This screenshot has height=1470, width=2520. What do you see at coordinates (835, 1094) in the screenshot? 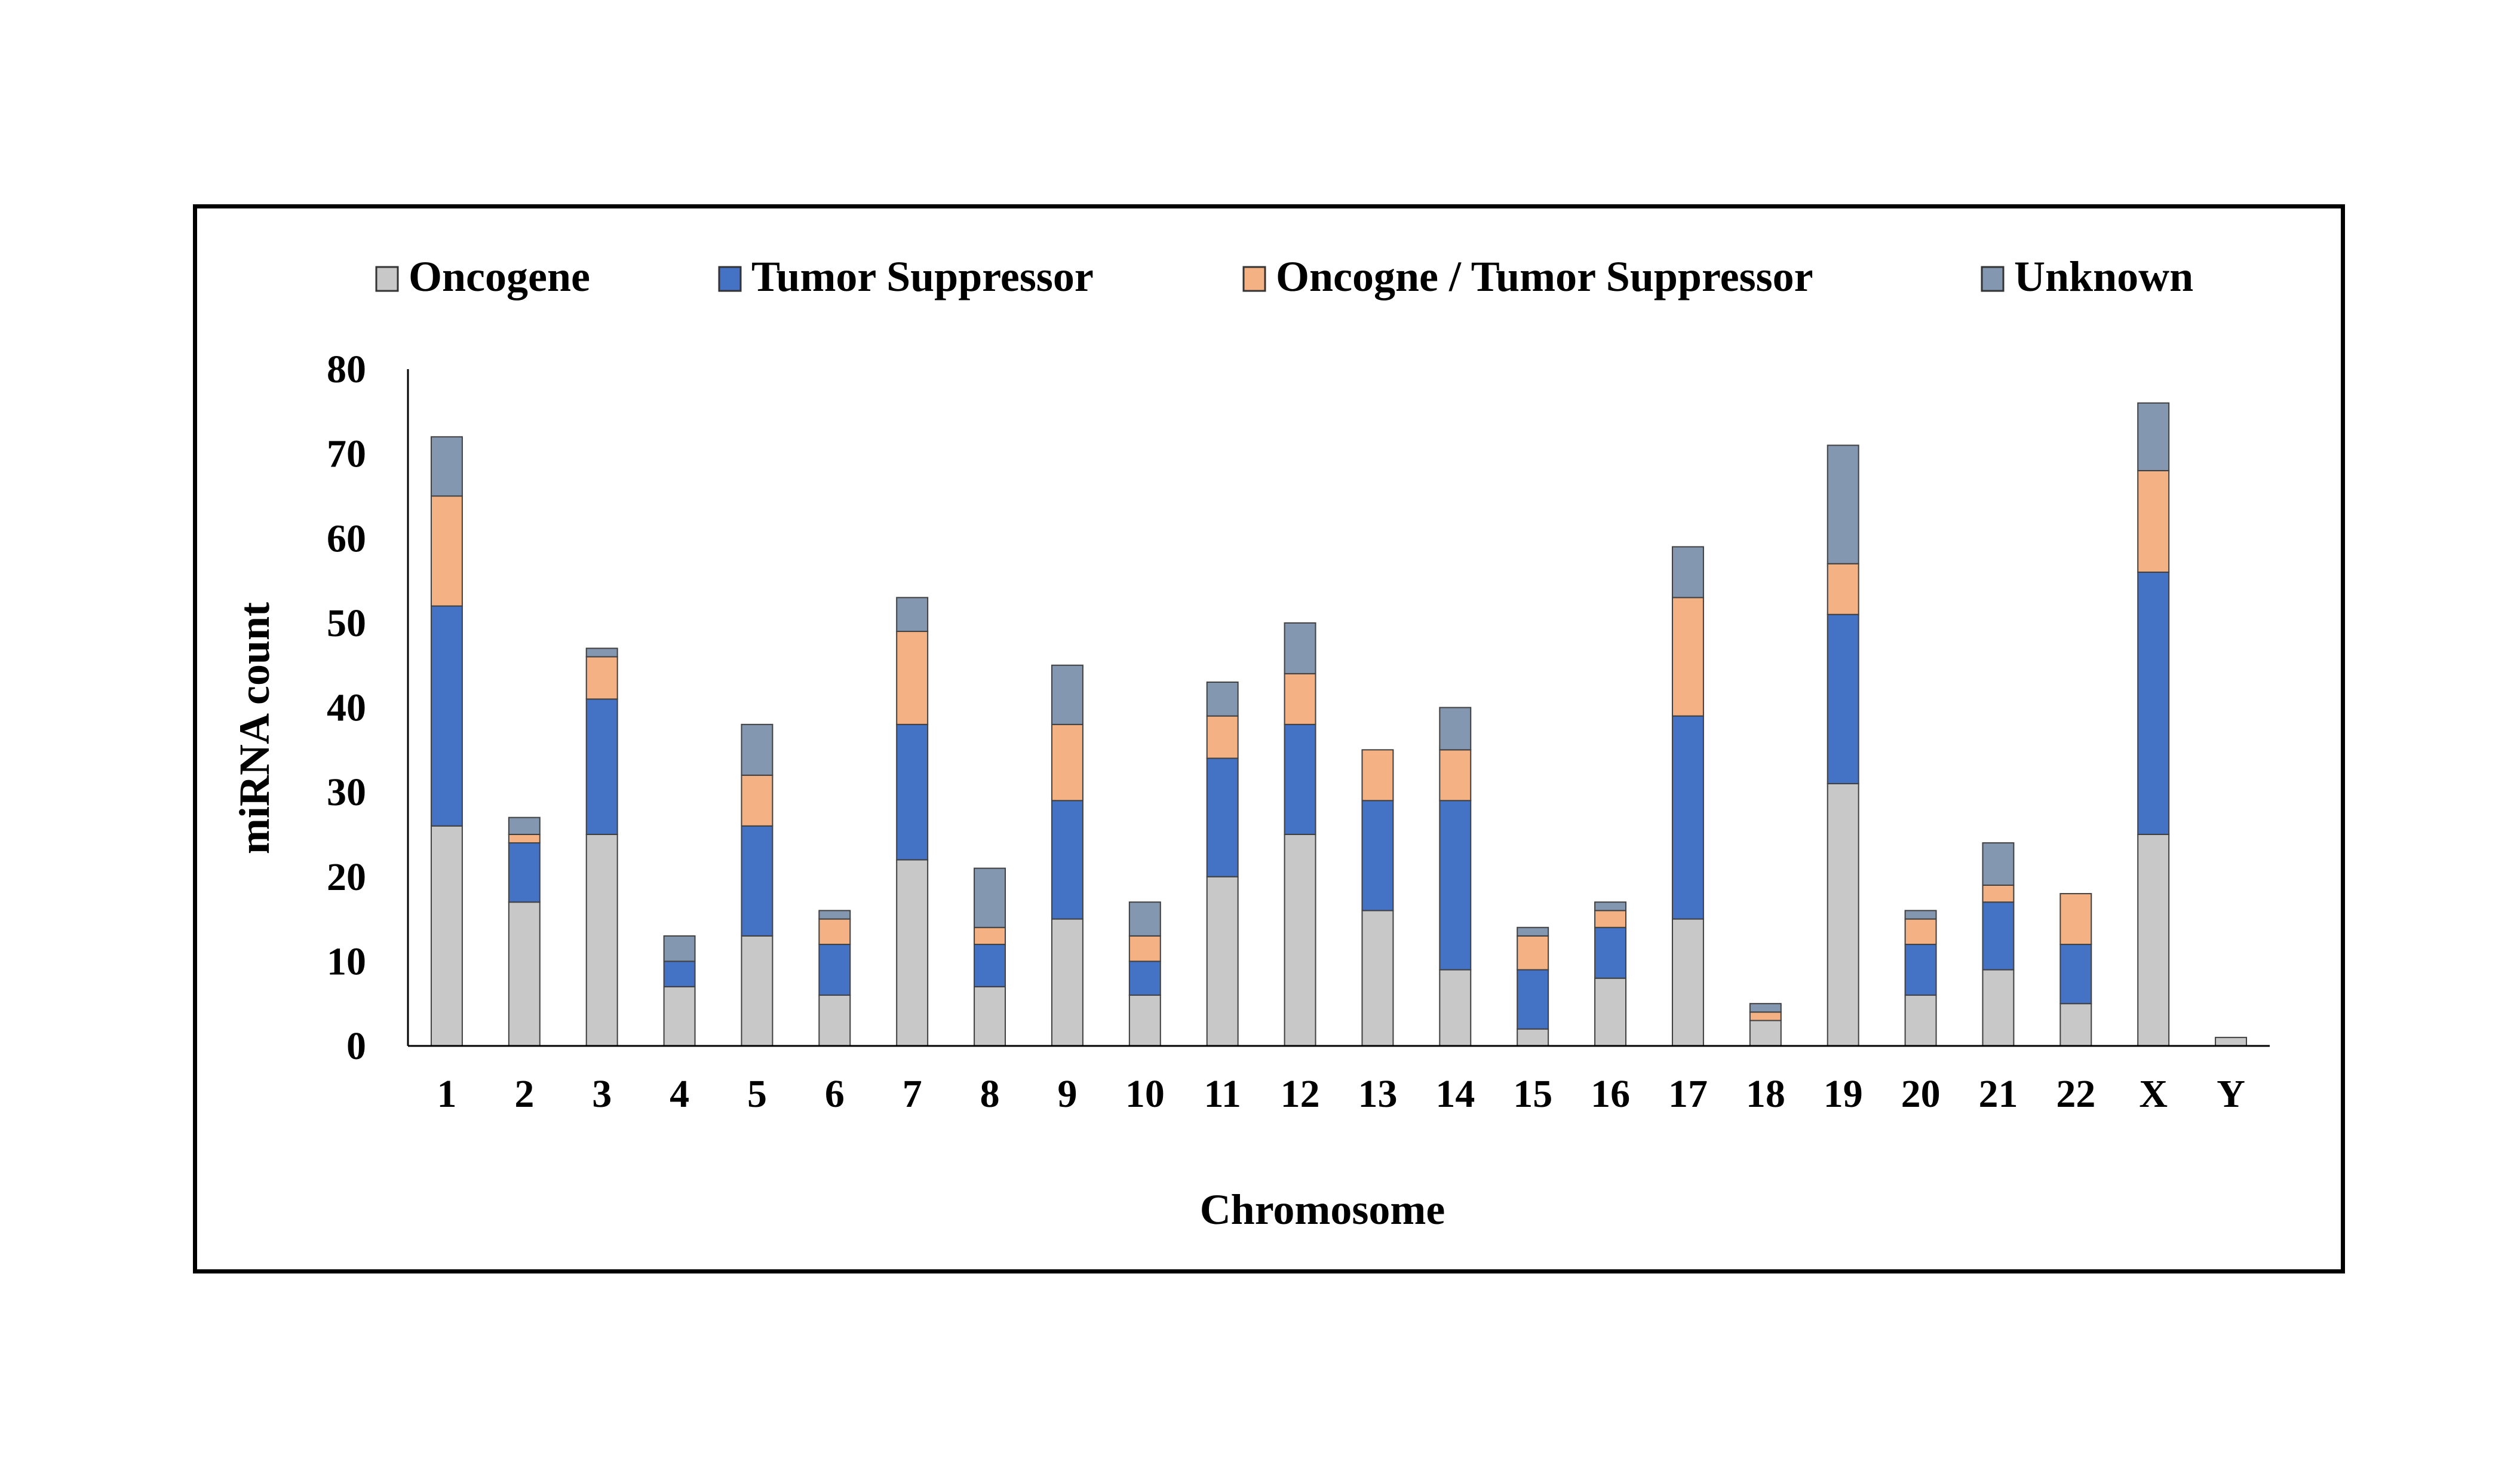
I see `x-tick-label: 6` at bounding box center [835, 1094].